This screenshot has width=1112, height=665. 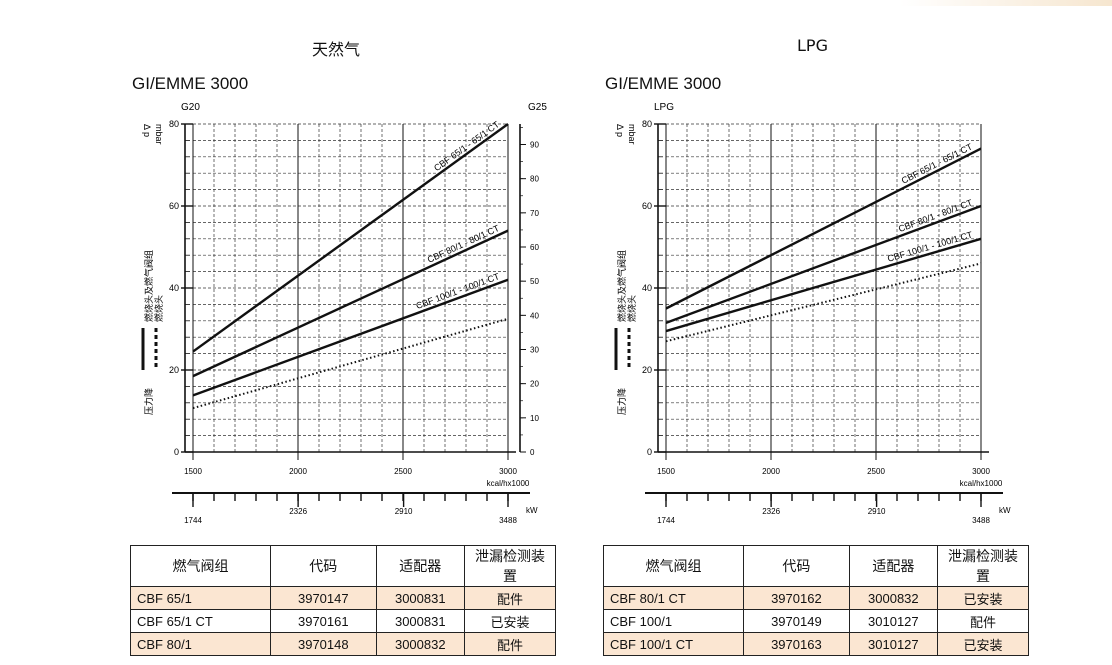 I want to click on table-cell: 3010127, so click(x=893, y=644).